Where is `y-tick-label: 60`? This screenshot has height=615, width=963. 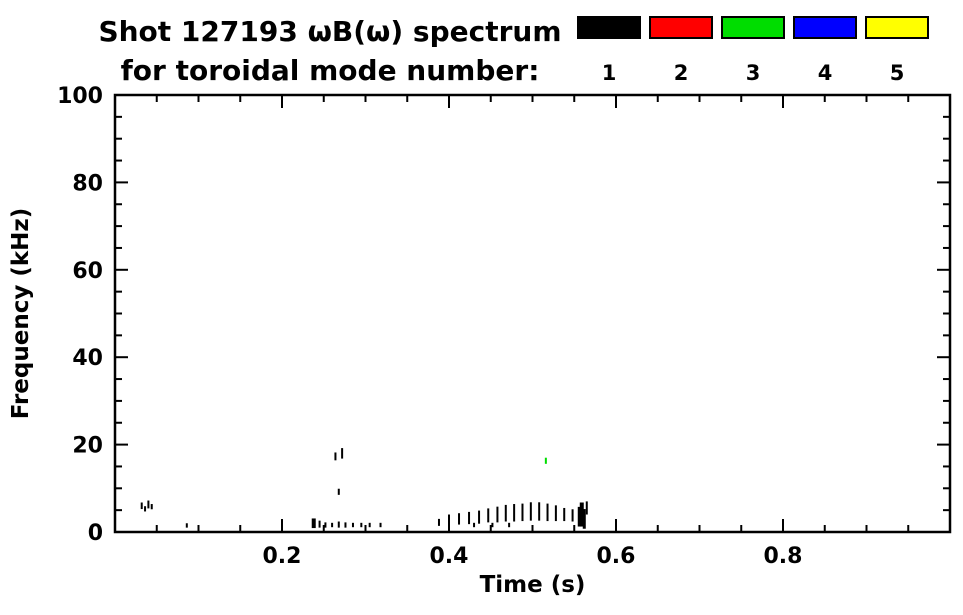
y-tick-label: 60 is located at coordinates (87, 271).